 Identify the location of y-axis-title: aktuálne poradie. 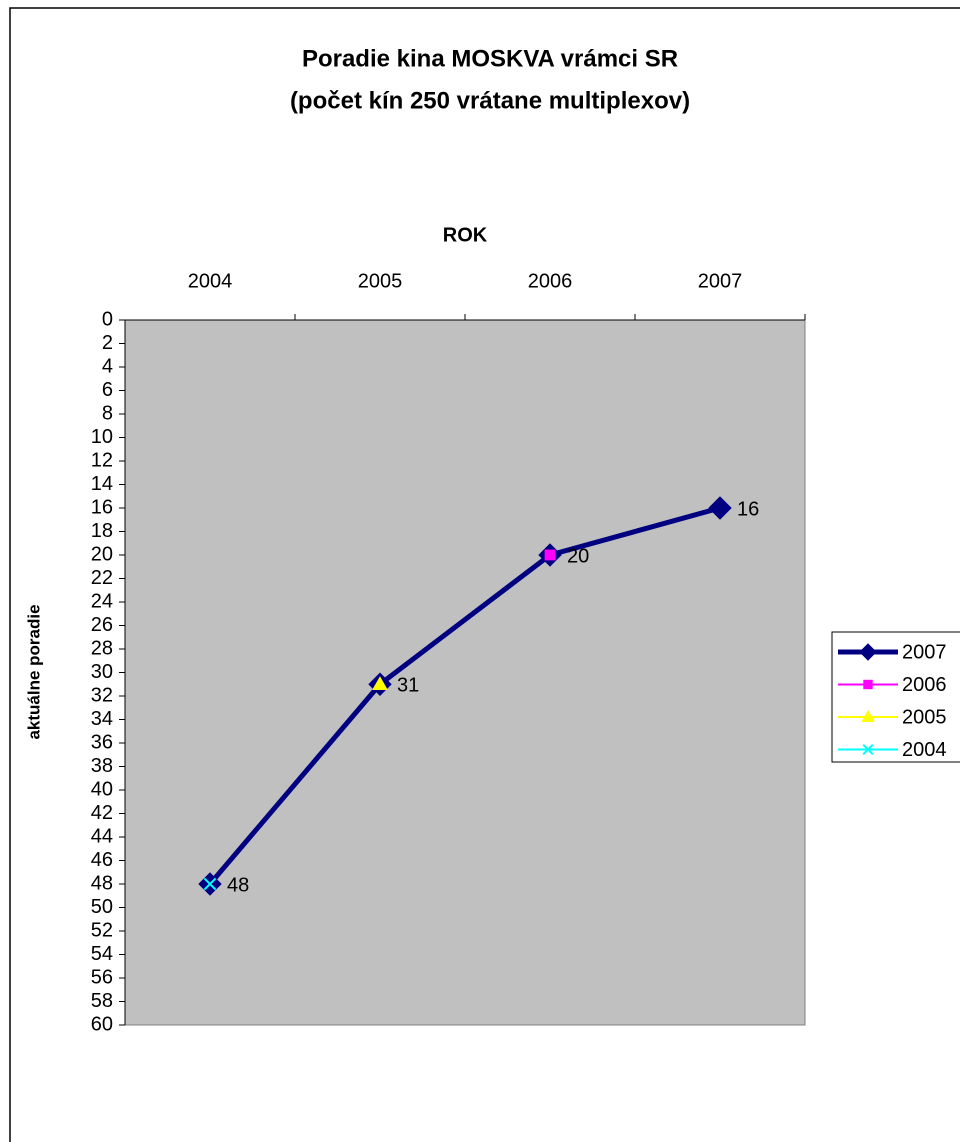
(33, 671).